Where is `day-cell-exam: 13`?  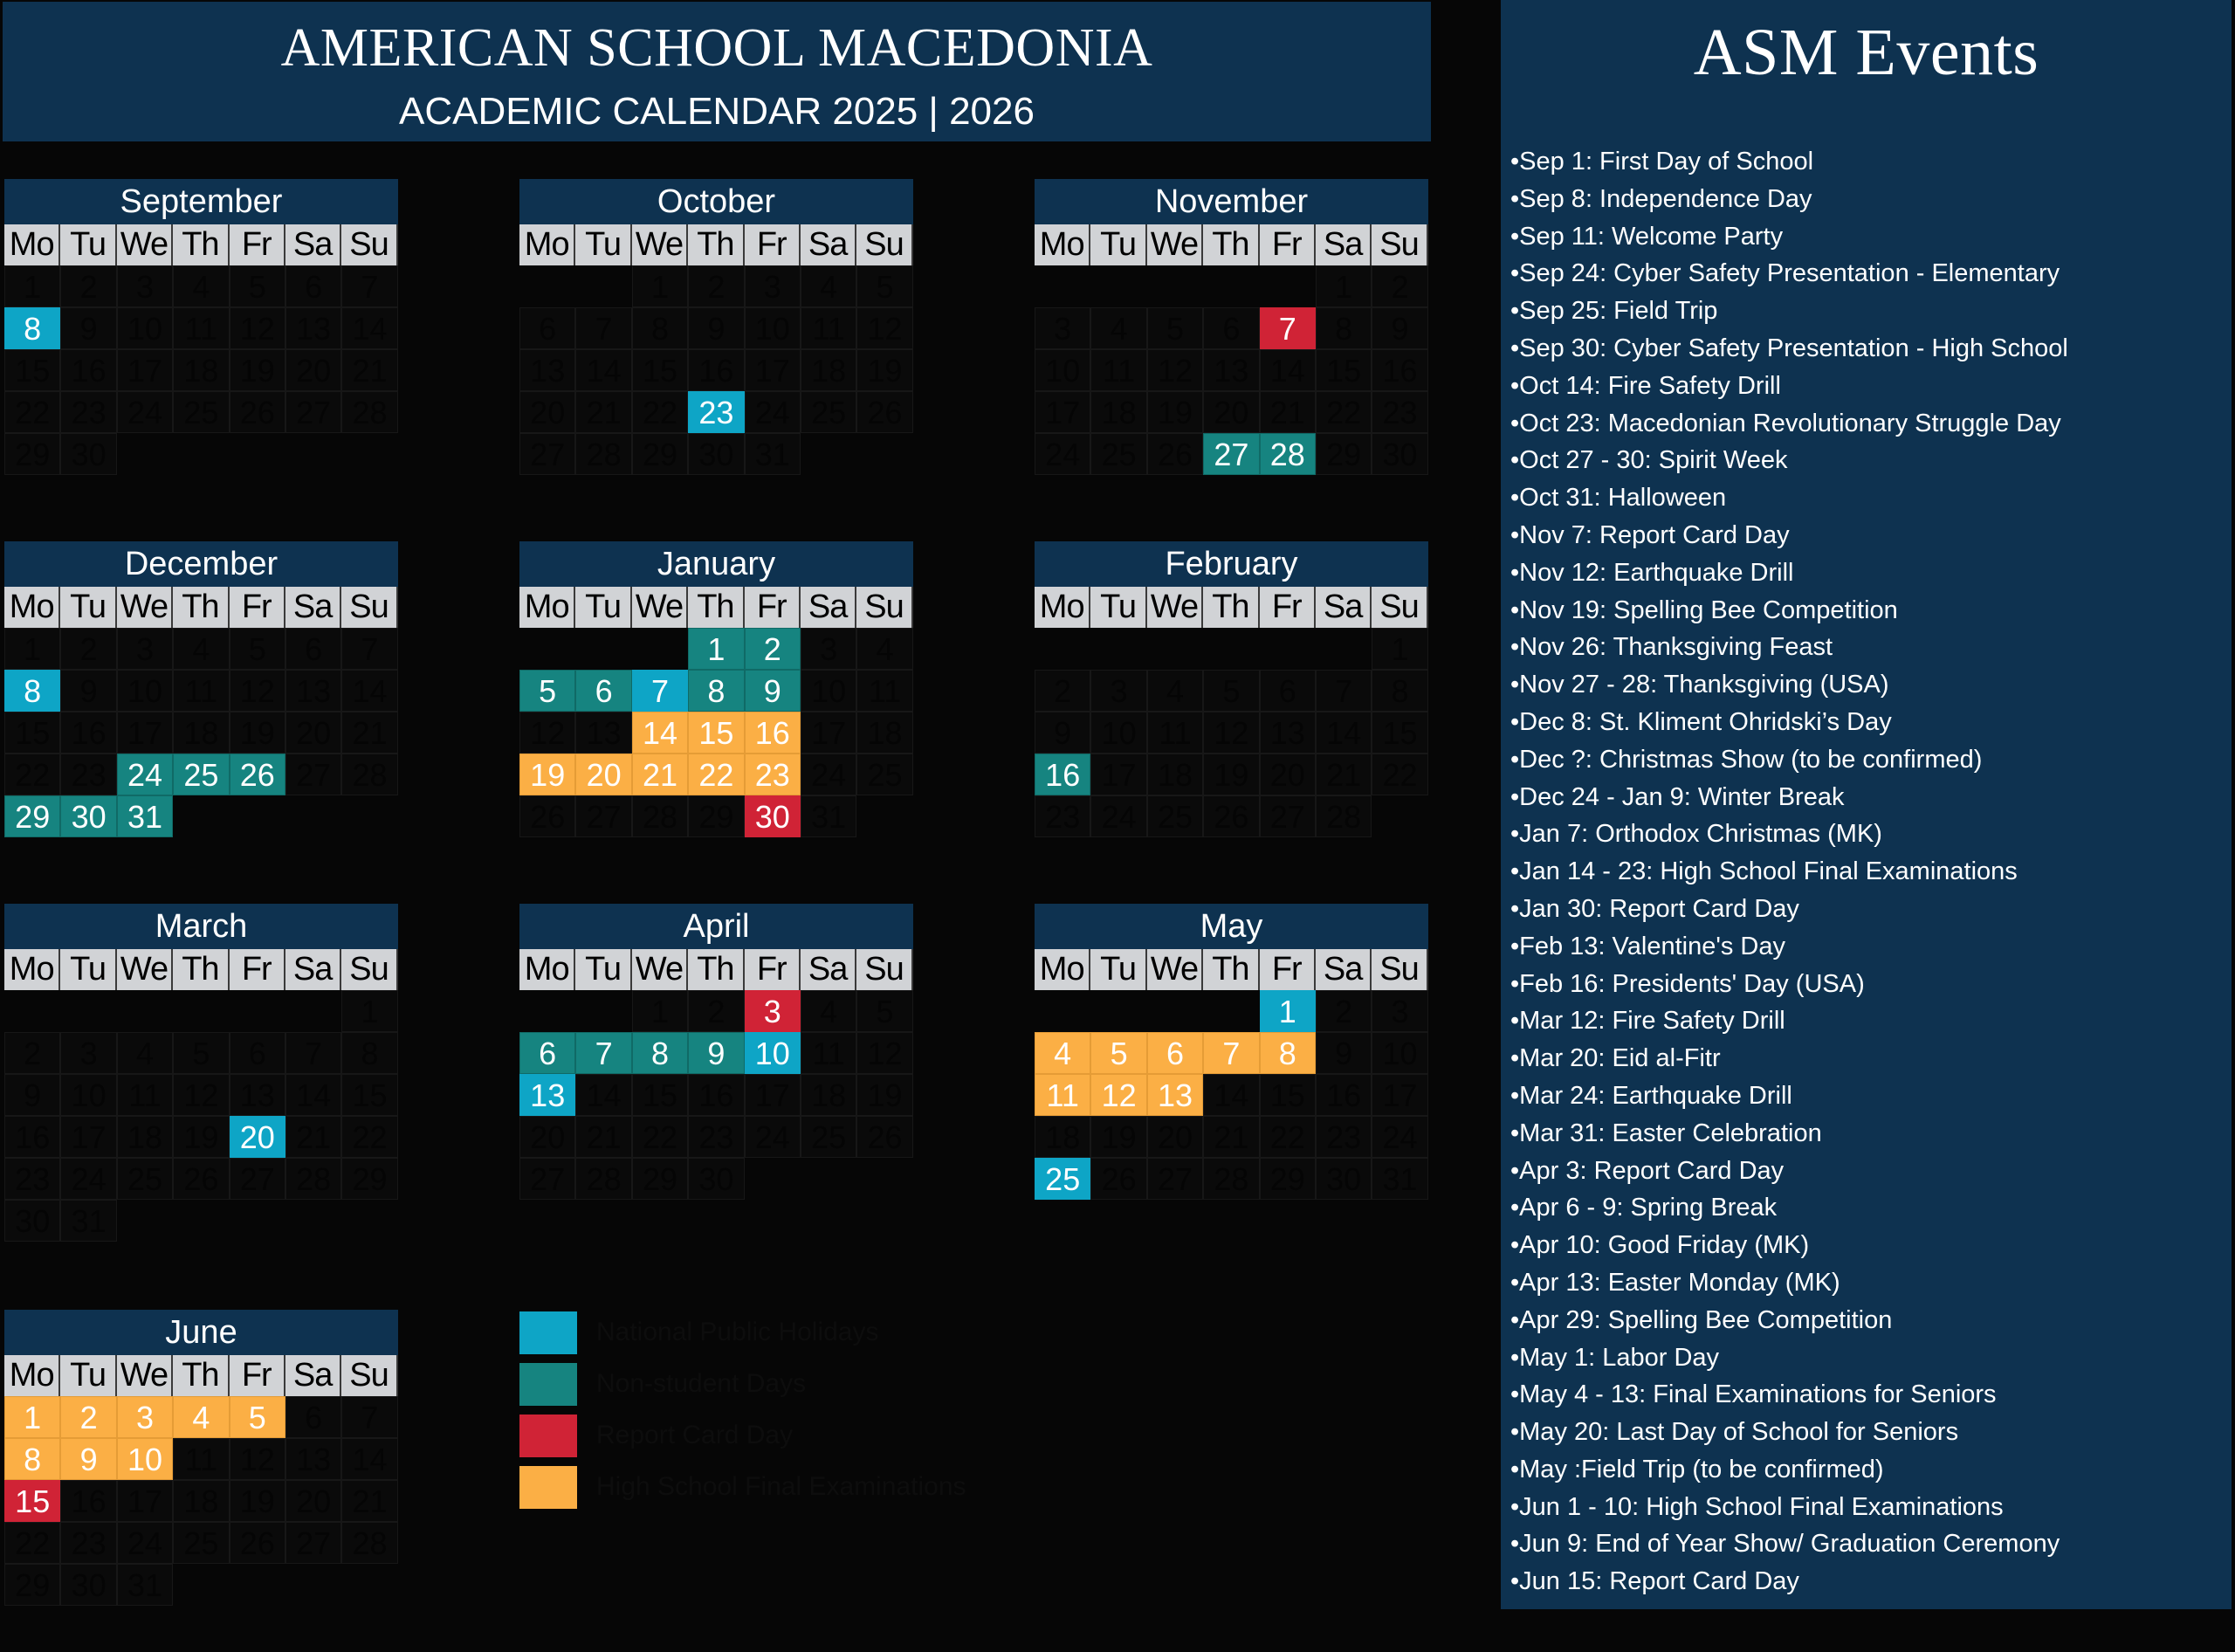
day-cell-exam: 13 is located at coordinates (1175, 1095).